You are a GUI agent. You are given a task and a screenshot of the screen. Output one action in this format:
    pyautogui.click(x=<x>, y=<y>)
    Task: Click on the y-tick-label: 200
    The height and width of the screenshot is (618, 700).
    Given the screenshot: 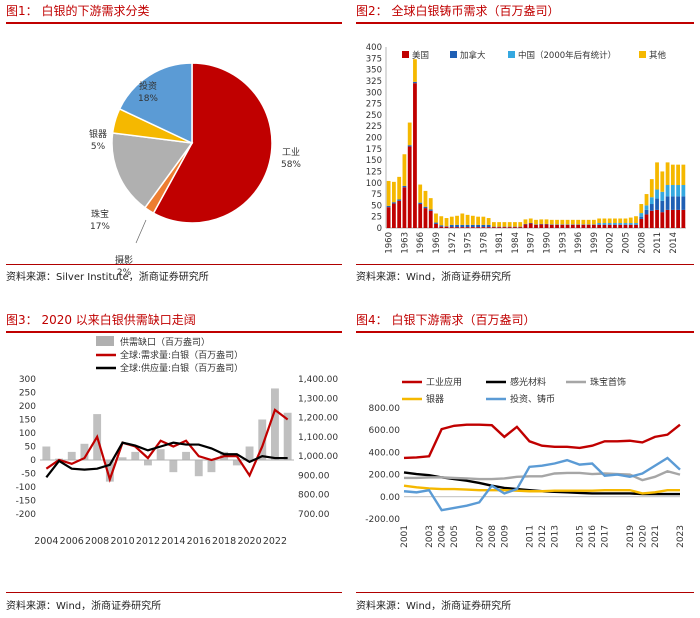 What is the action you would take?
    pyautogui.click(x=374, y=139)
    